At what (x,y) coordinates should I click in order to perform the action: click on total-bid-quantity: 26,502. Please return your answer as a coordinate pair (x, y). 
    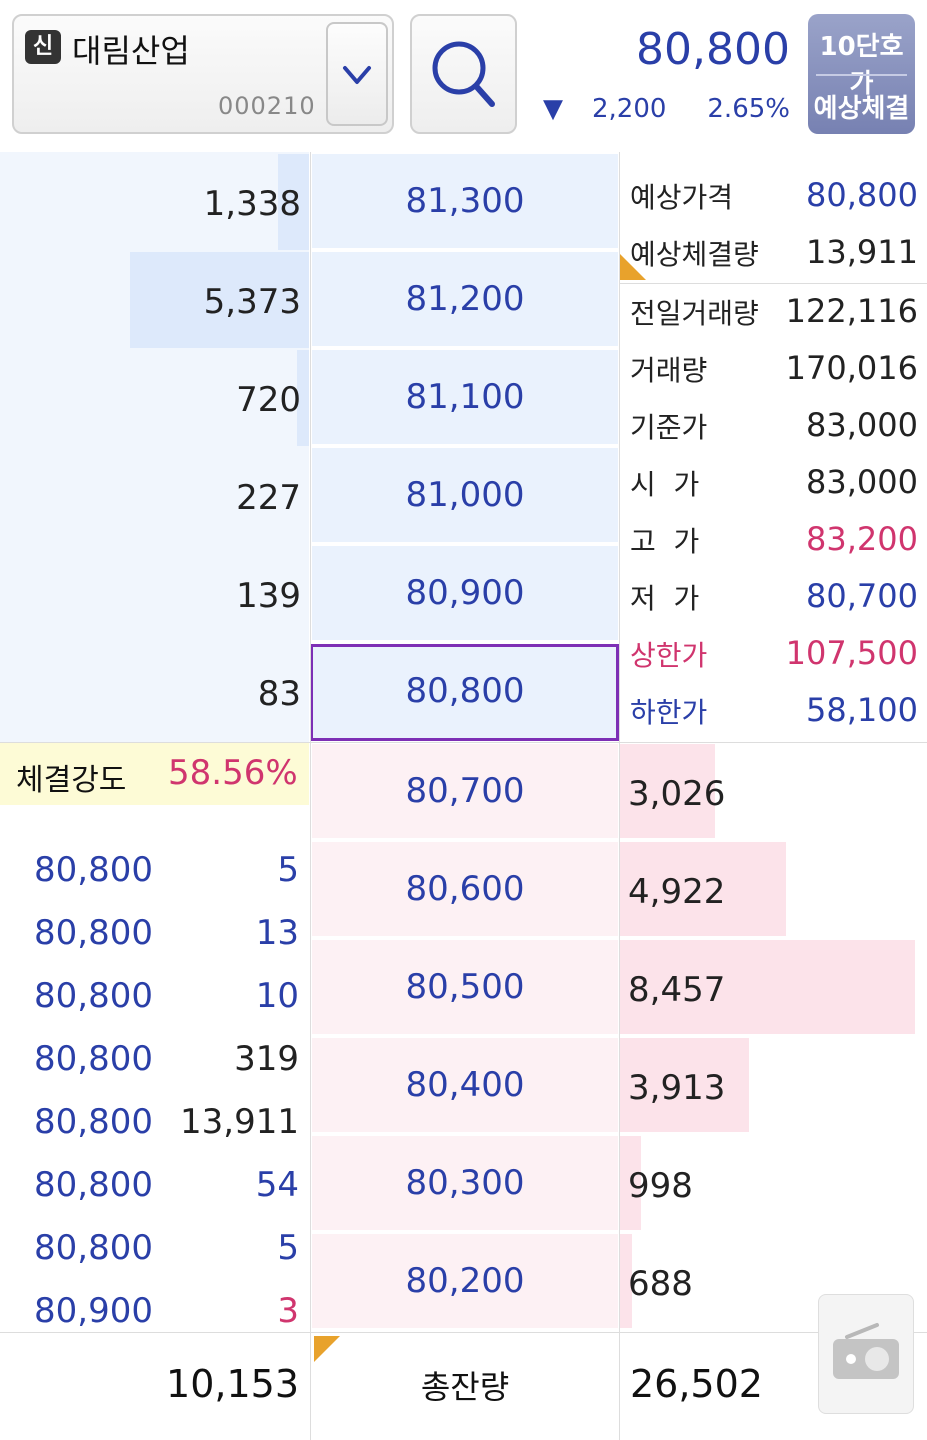
    Looking at the image, I should click on (696, 1384).